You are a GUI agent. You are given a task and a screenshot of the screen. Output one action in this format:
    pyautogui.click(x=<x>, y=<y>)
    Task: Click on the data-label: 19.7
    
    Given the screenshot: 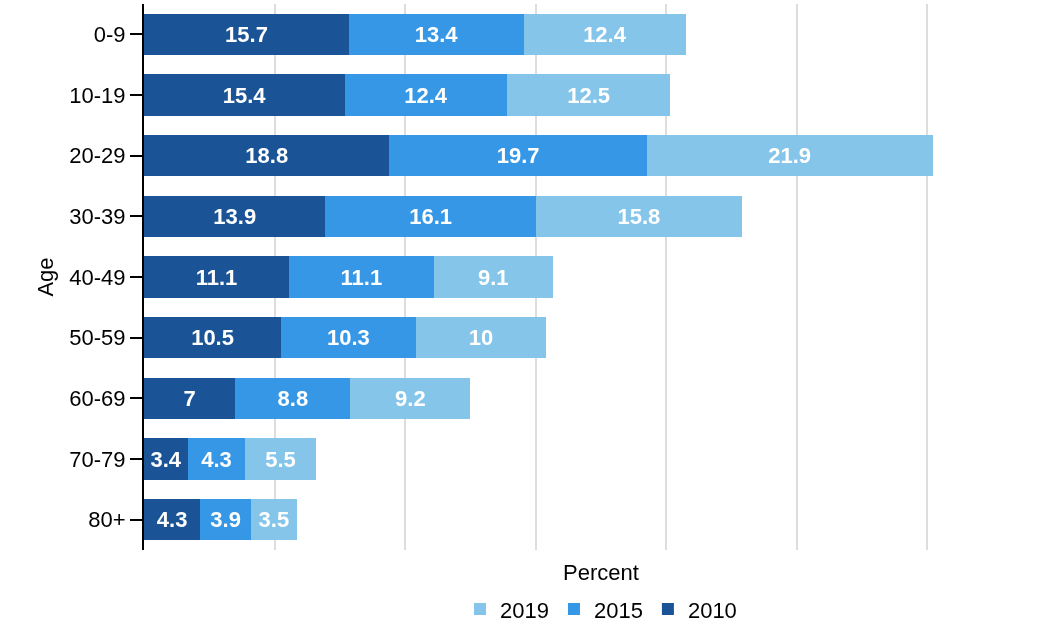 What is the action you would take?
    pyautogui.click(x=518, y=156)
    